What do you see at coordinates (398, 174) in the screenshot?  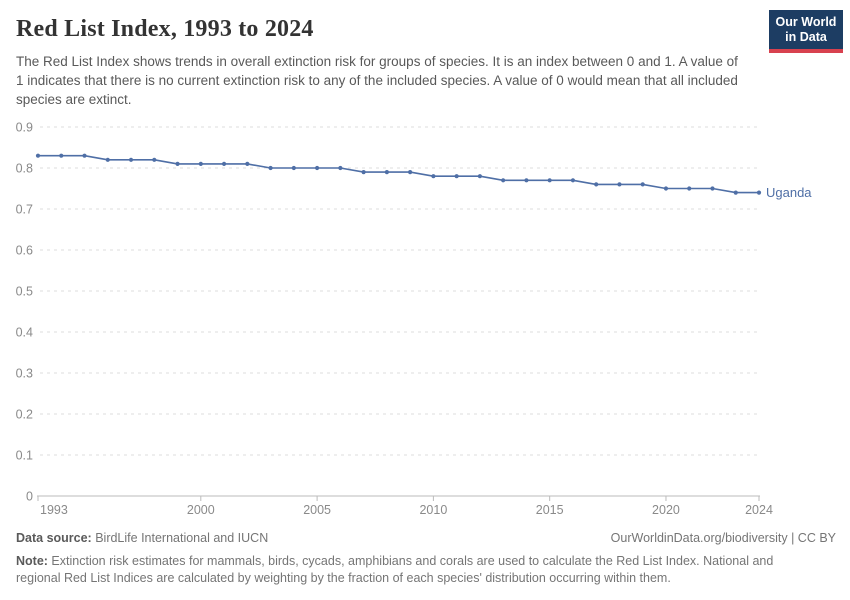 I see `series-line` at bounding box center [398, 174].